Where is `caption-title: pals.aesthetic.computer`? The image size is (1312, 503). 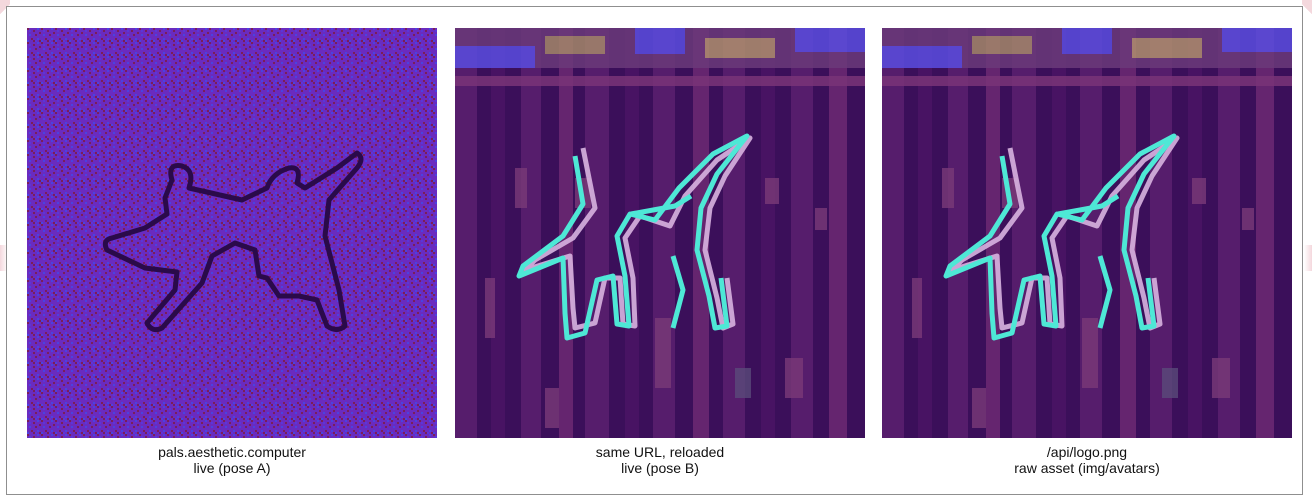
caption-title: pals.aesthetic.computer is located at coordinates (232, 452).